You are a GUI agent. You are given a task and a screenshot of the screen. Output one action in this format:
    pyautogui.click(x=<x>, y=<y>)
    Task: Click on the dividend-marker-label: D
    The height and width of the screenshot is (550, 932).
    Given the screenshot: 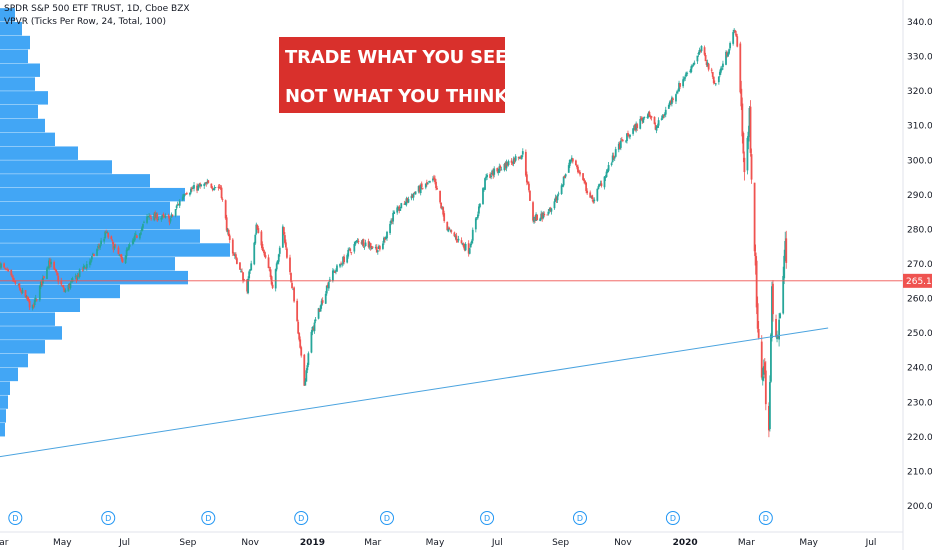 What is the action you would take?
    pyautogui.click(x=208, y=518)
    